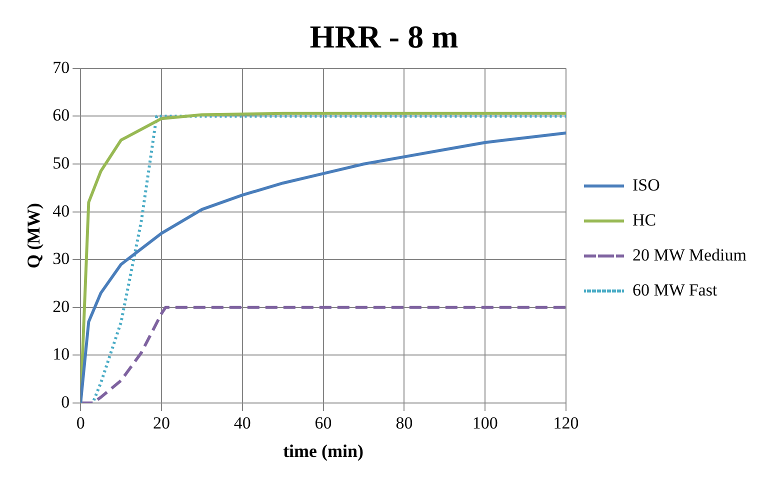  What do you see at coordinates (689, 254) in the screenshot?
I see `legend-label: 20 MW Medium` at bounding box center [689, 254].